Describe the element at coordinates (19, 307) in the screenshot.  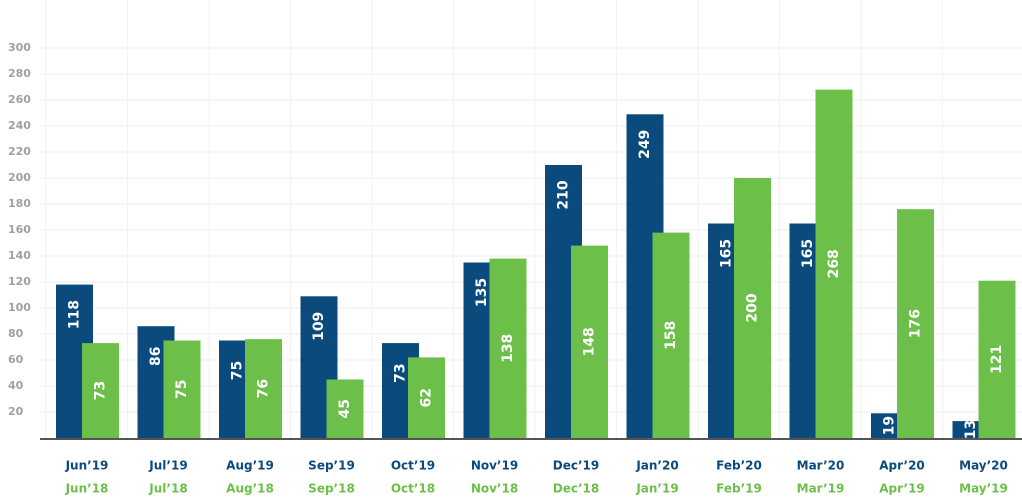
I see `y-tick-label: 100` at that location.